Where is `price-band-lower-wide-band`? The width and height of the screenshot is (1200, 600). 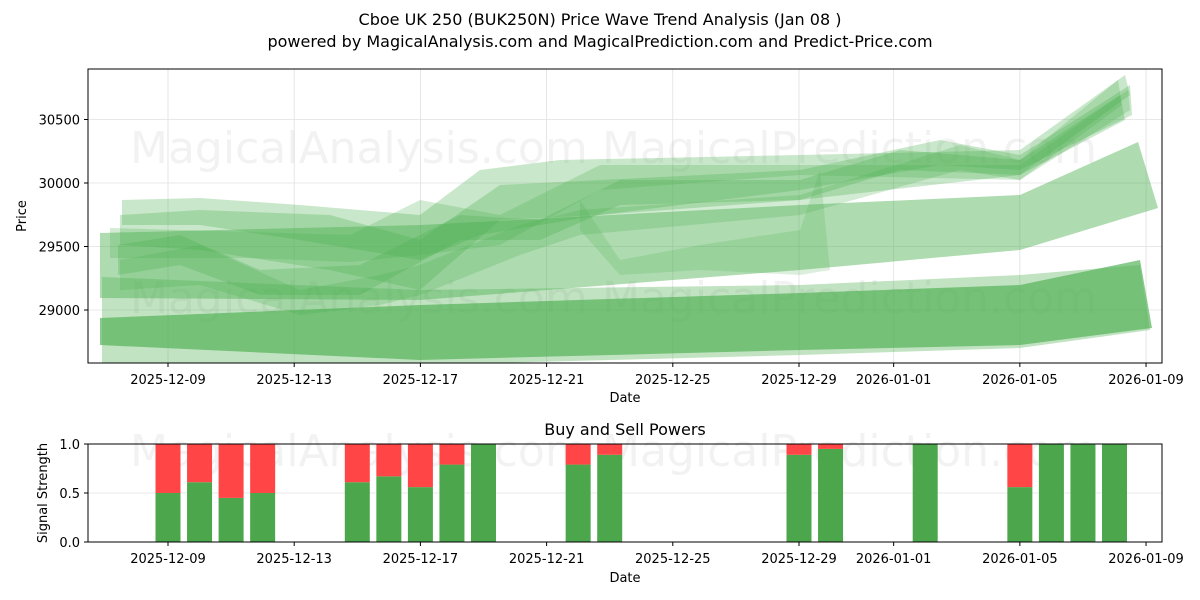
price-band-lower-wide-band is located at coordinates (626, 310).